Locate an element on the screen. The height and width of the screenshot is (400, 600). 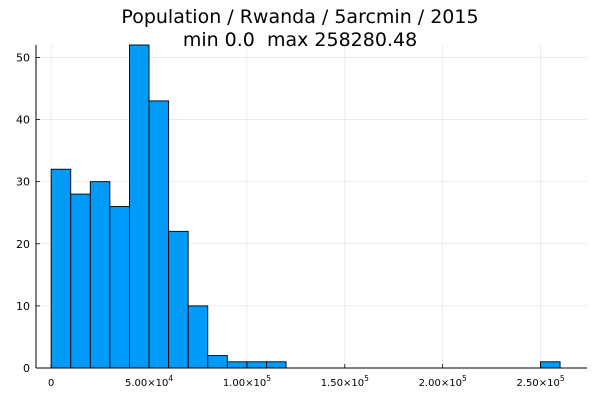
x-tick-label: 1.00×10⁵ is located at coordinates (247, 381).